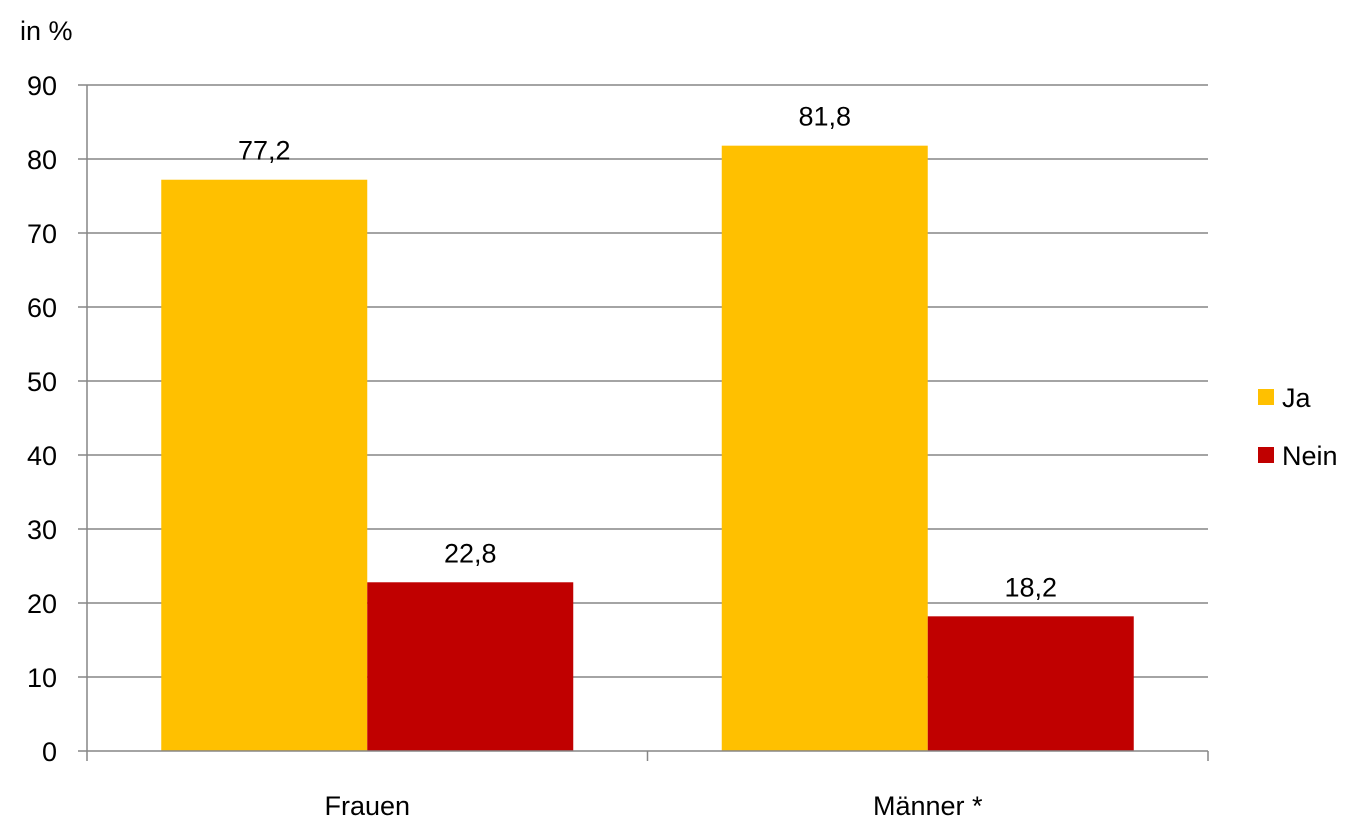  I want to click on data-label: 77,2, so click(264, 151).